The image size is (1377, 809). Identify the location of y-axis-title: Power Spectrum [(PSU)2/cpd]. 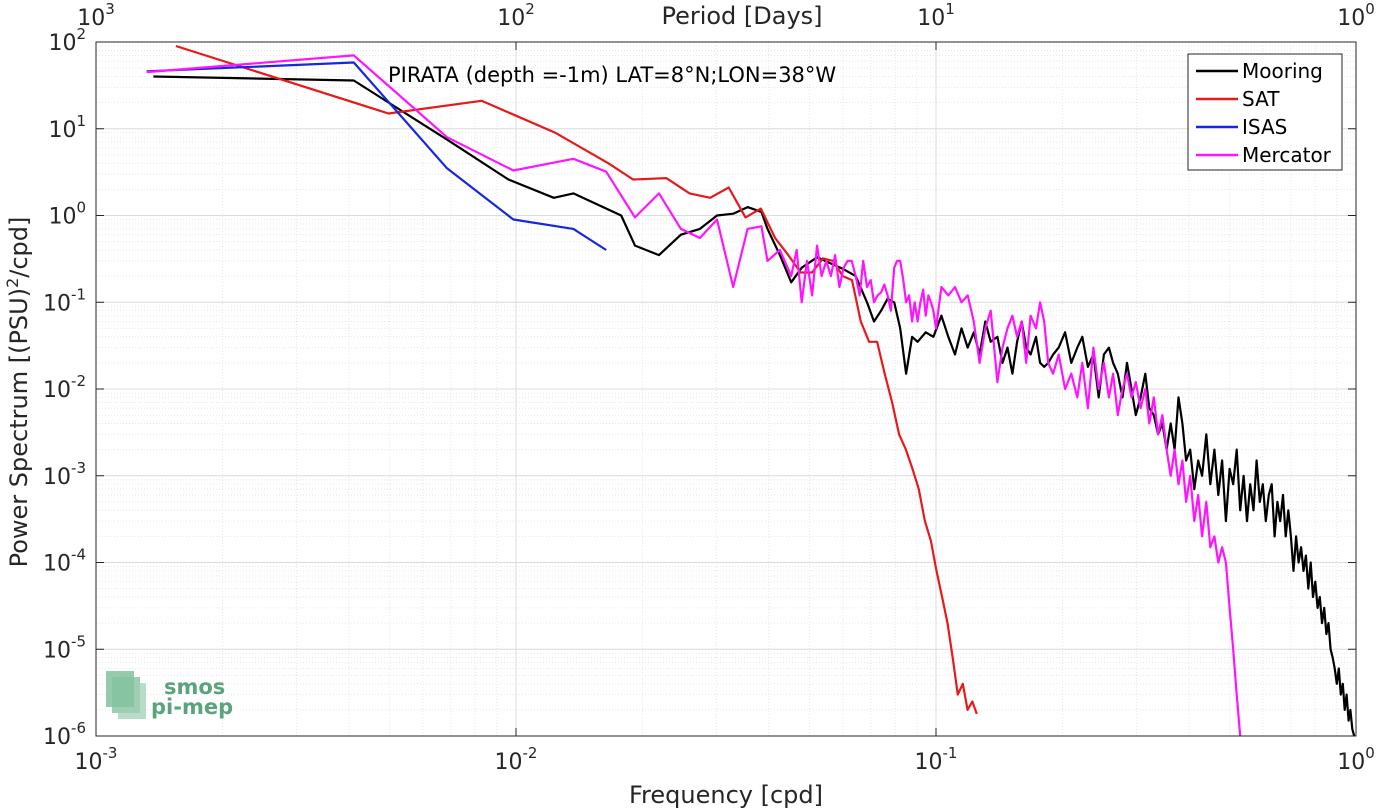
(18, 392).